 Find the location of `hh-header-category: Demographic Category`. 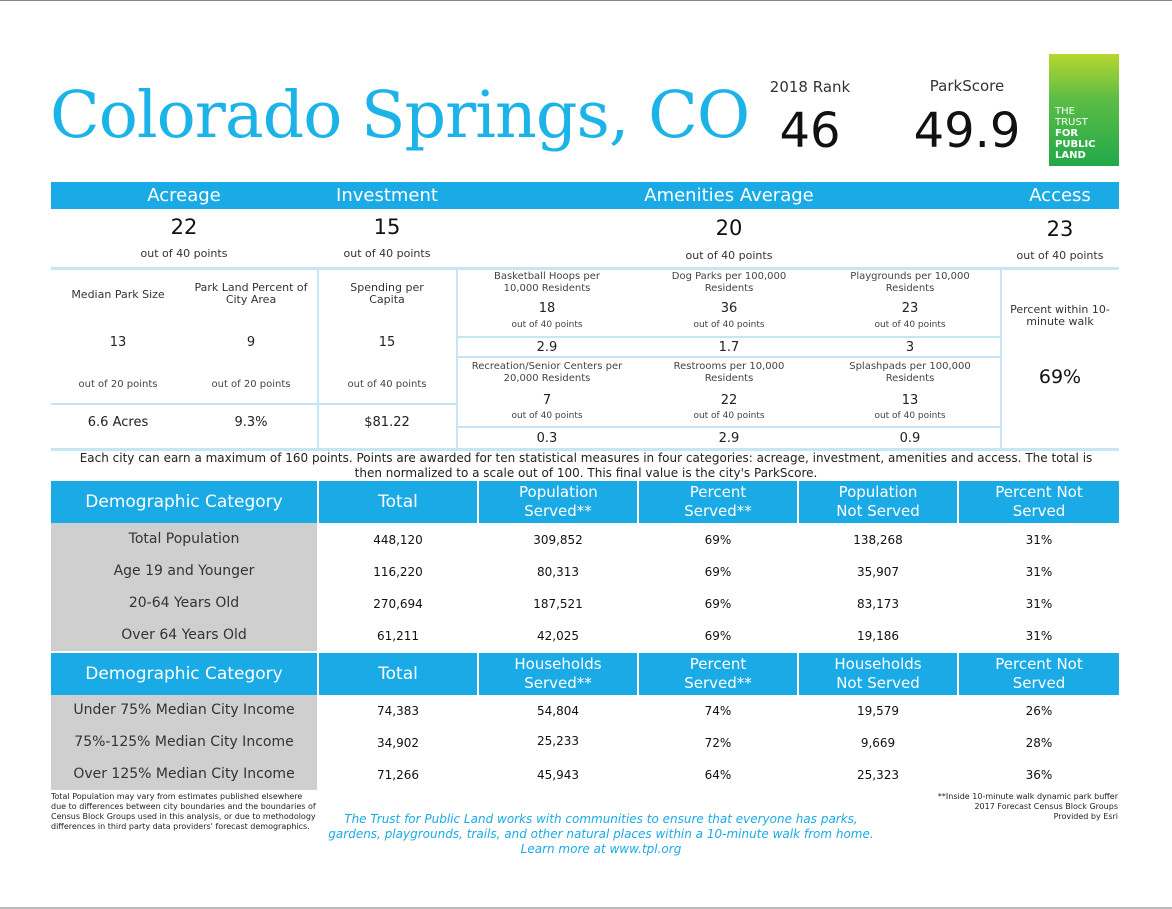

hh-header-category: Demographic Category is located at coordinates (184, 674).